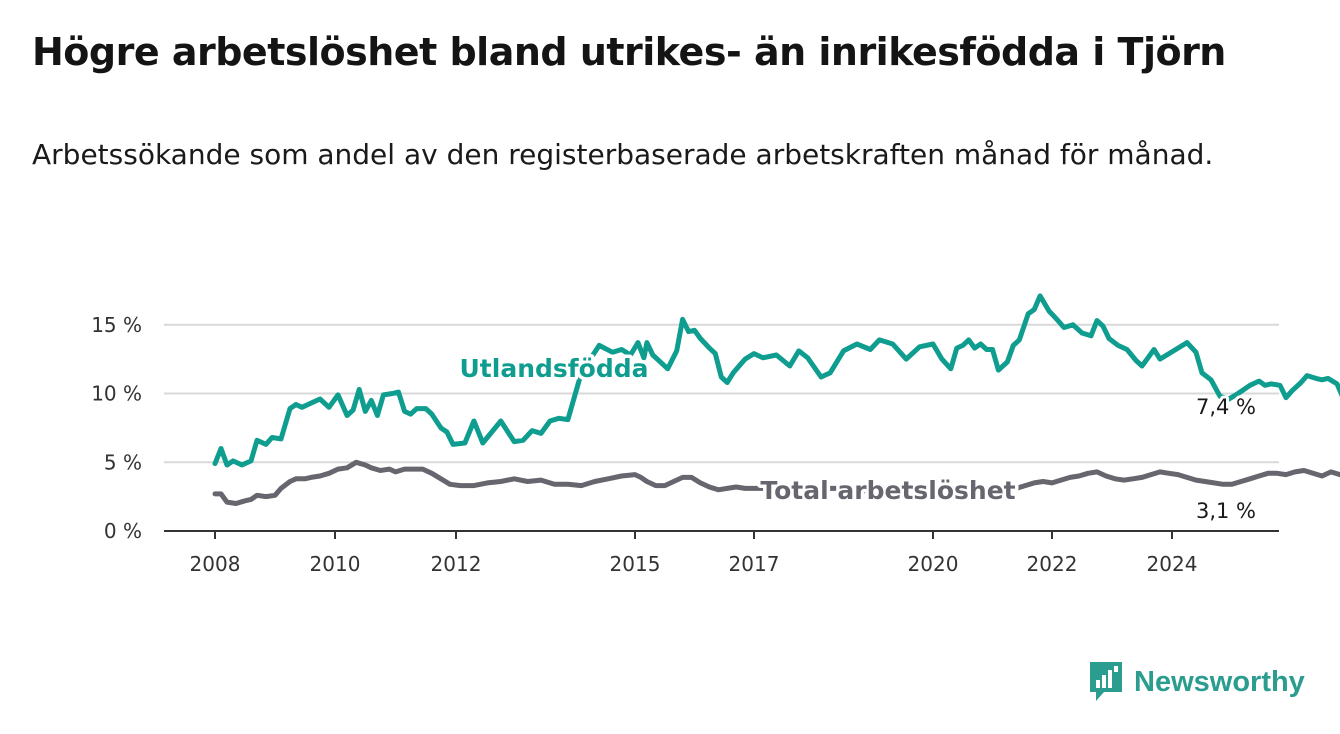 The width and height of the screenshot is (1340, 734). I want to click on series-end-value-label: 7,4 %, so click(1226, 407).